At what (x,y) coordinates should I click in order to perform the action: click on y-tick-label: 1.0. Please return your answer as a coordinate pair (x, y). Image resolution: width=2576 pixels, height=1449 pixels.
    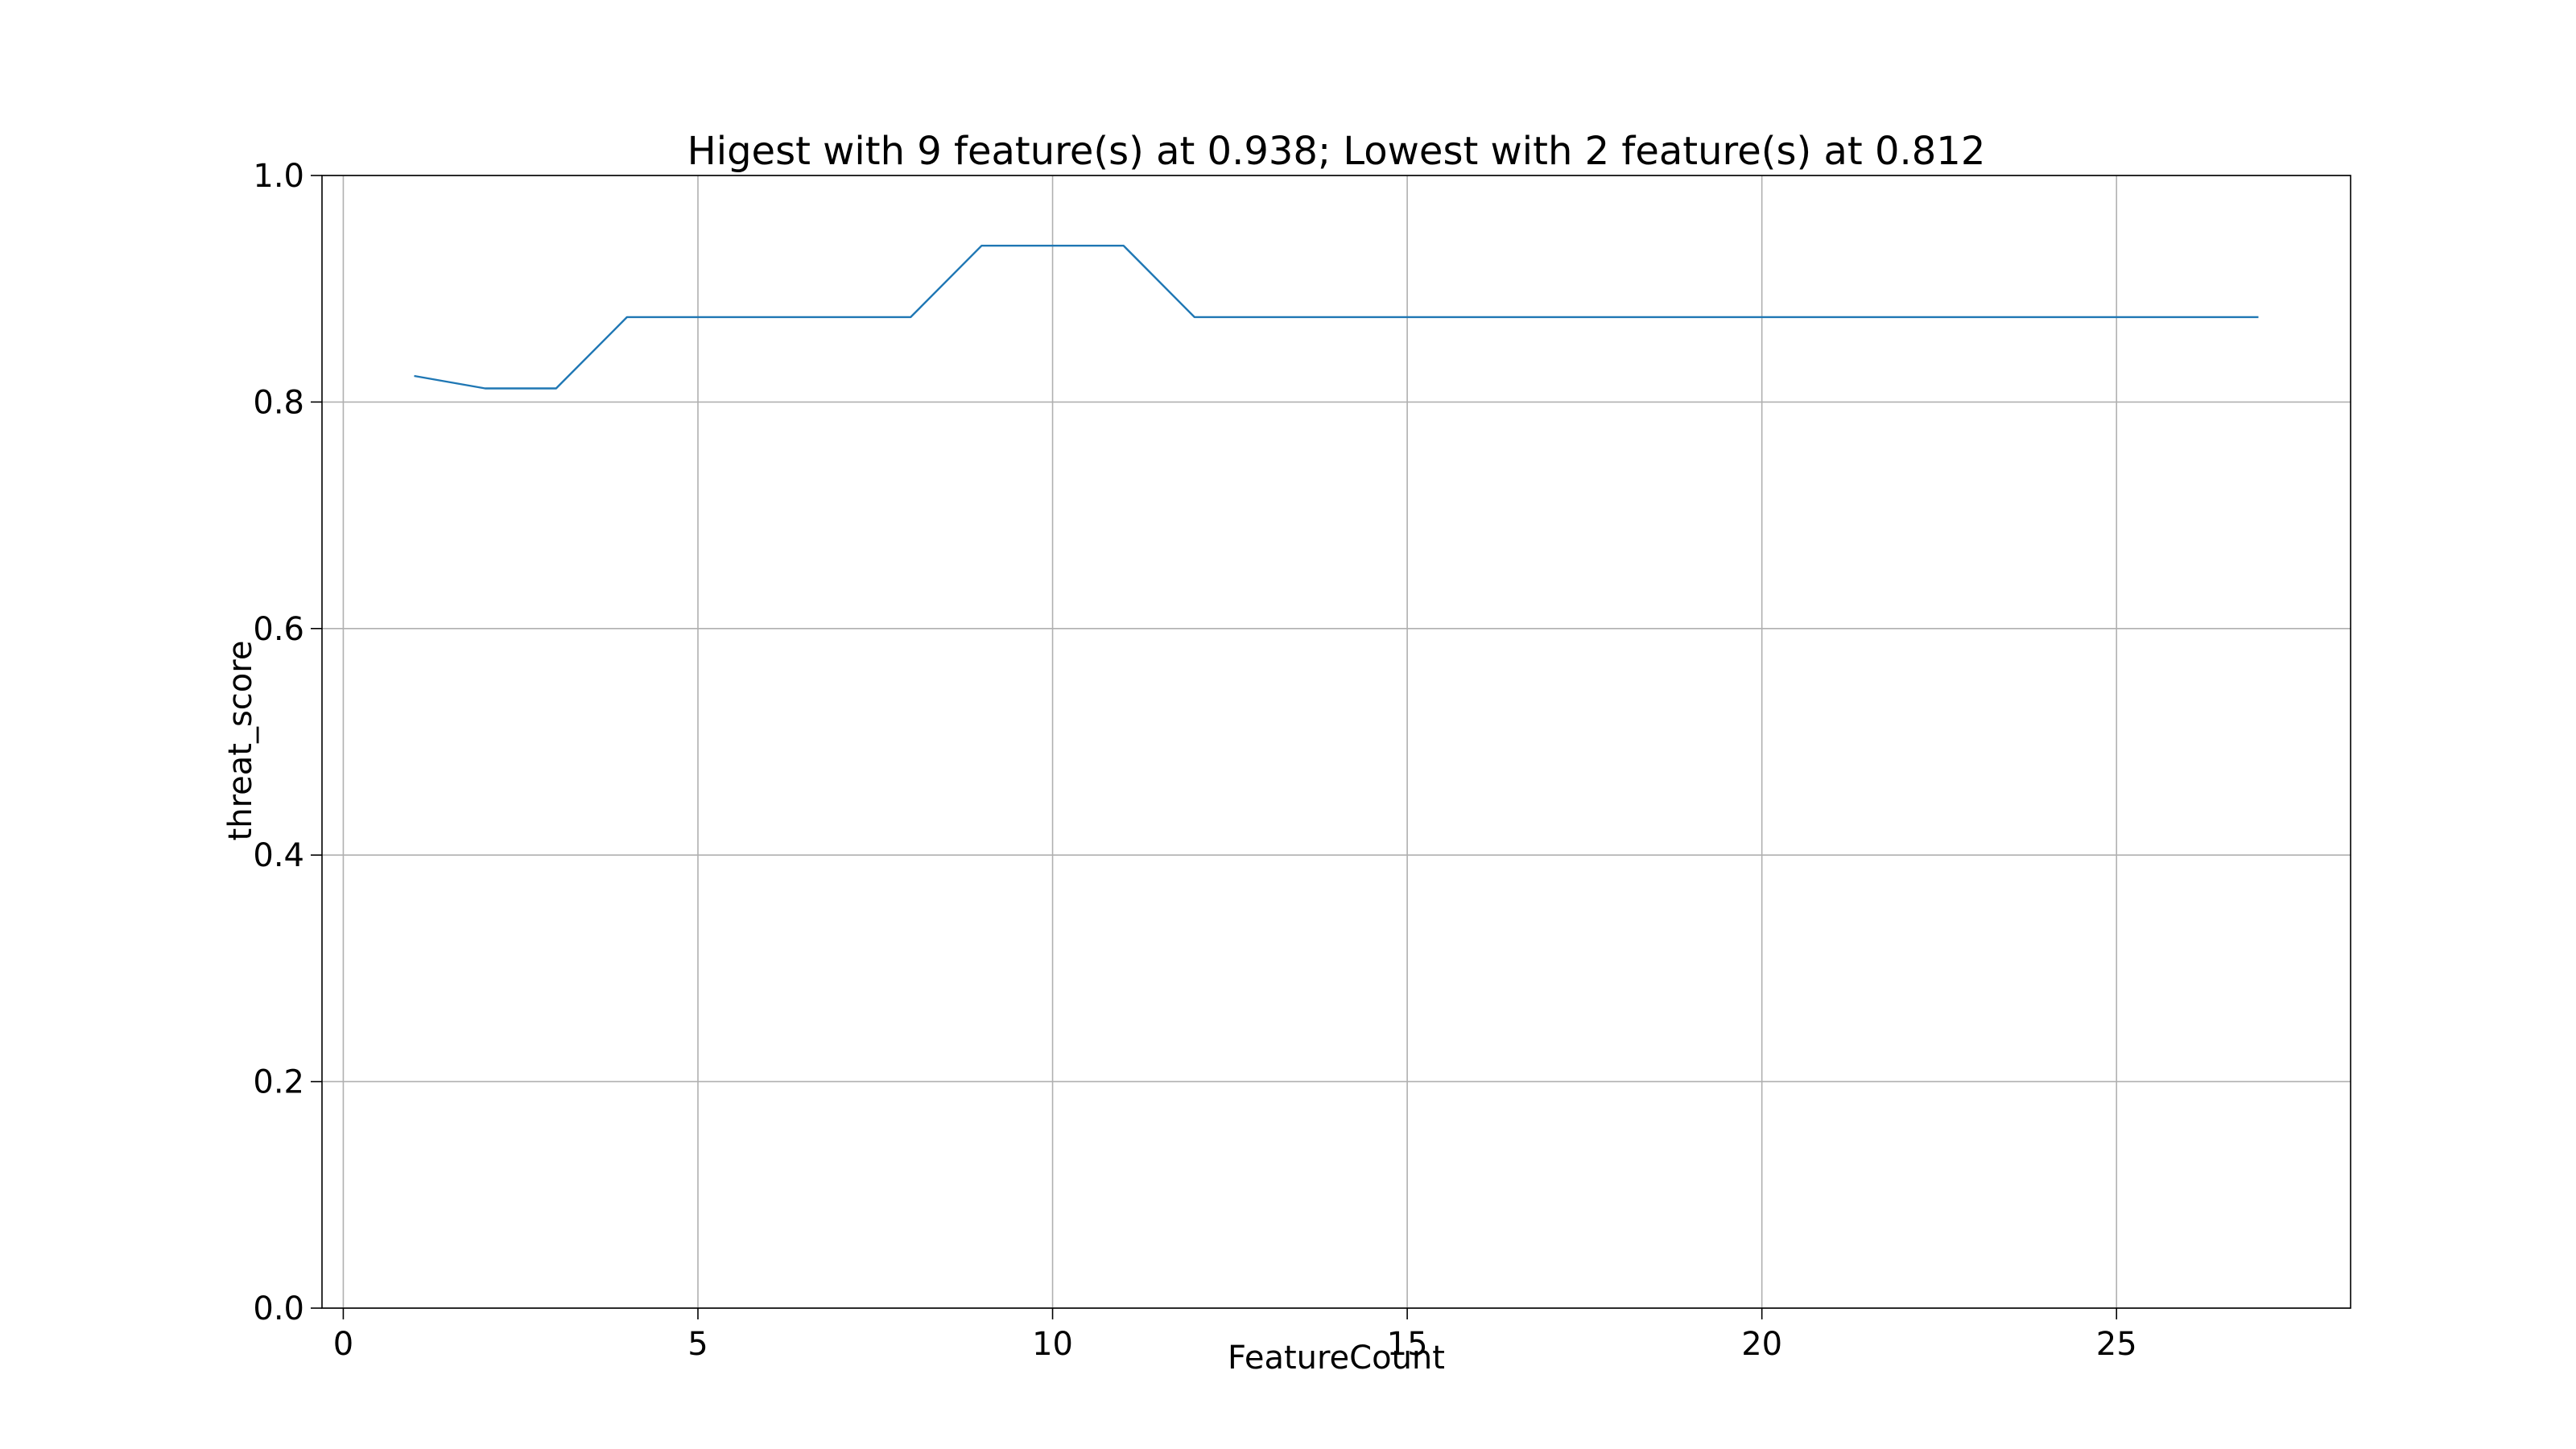
    Looking at the image, I should click on (278, 176).